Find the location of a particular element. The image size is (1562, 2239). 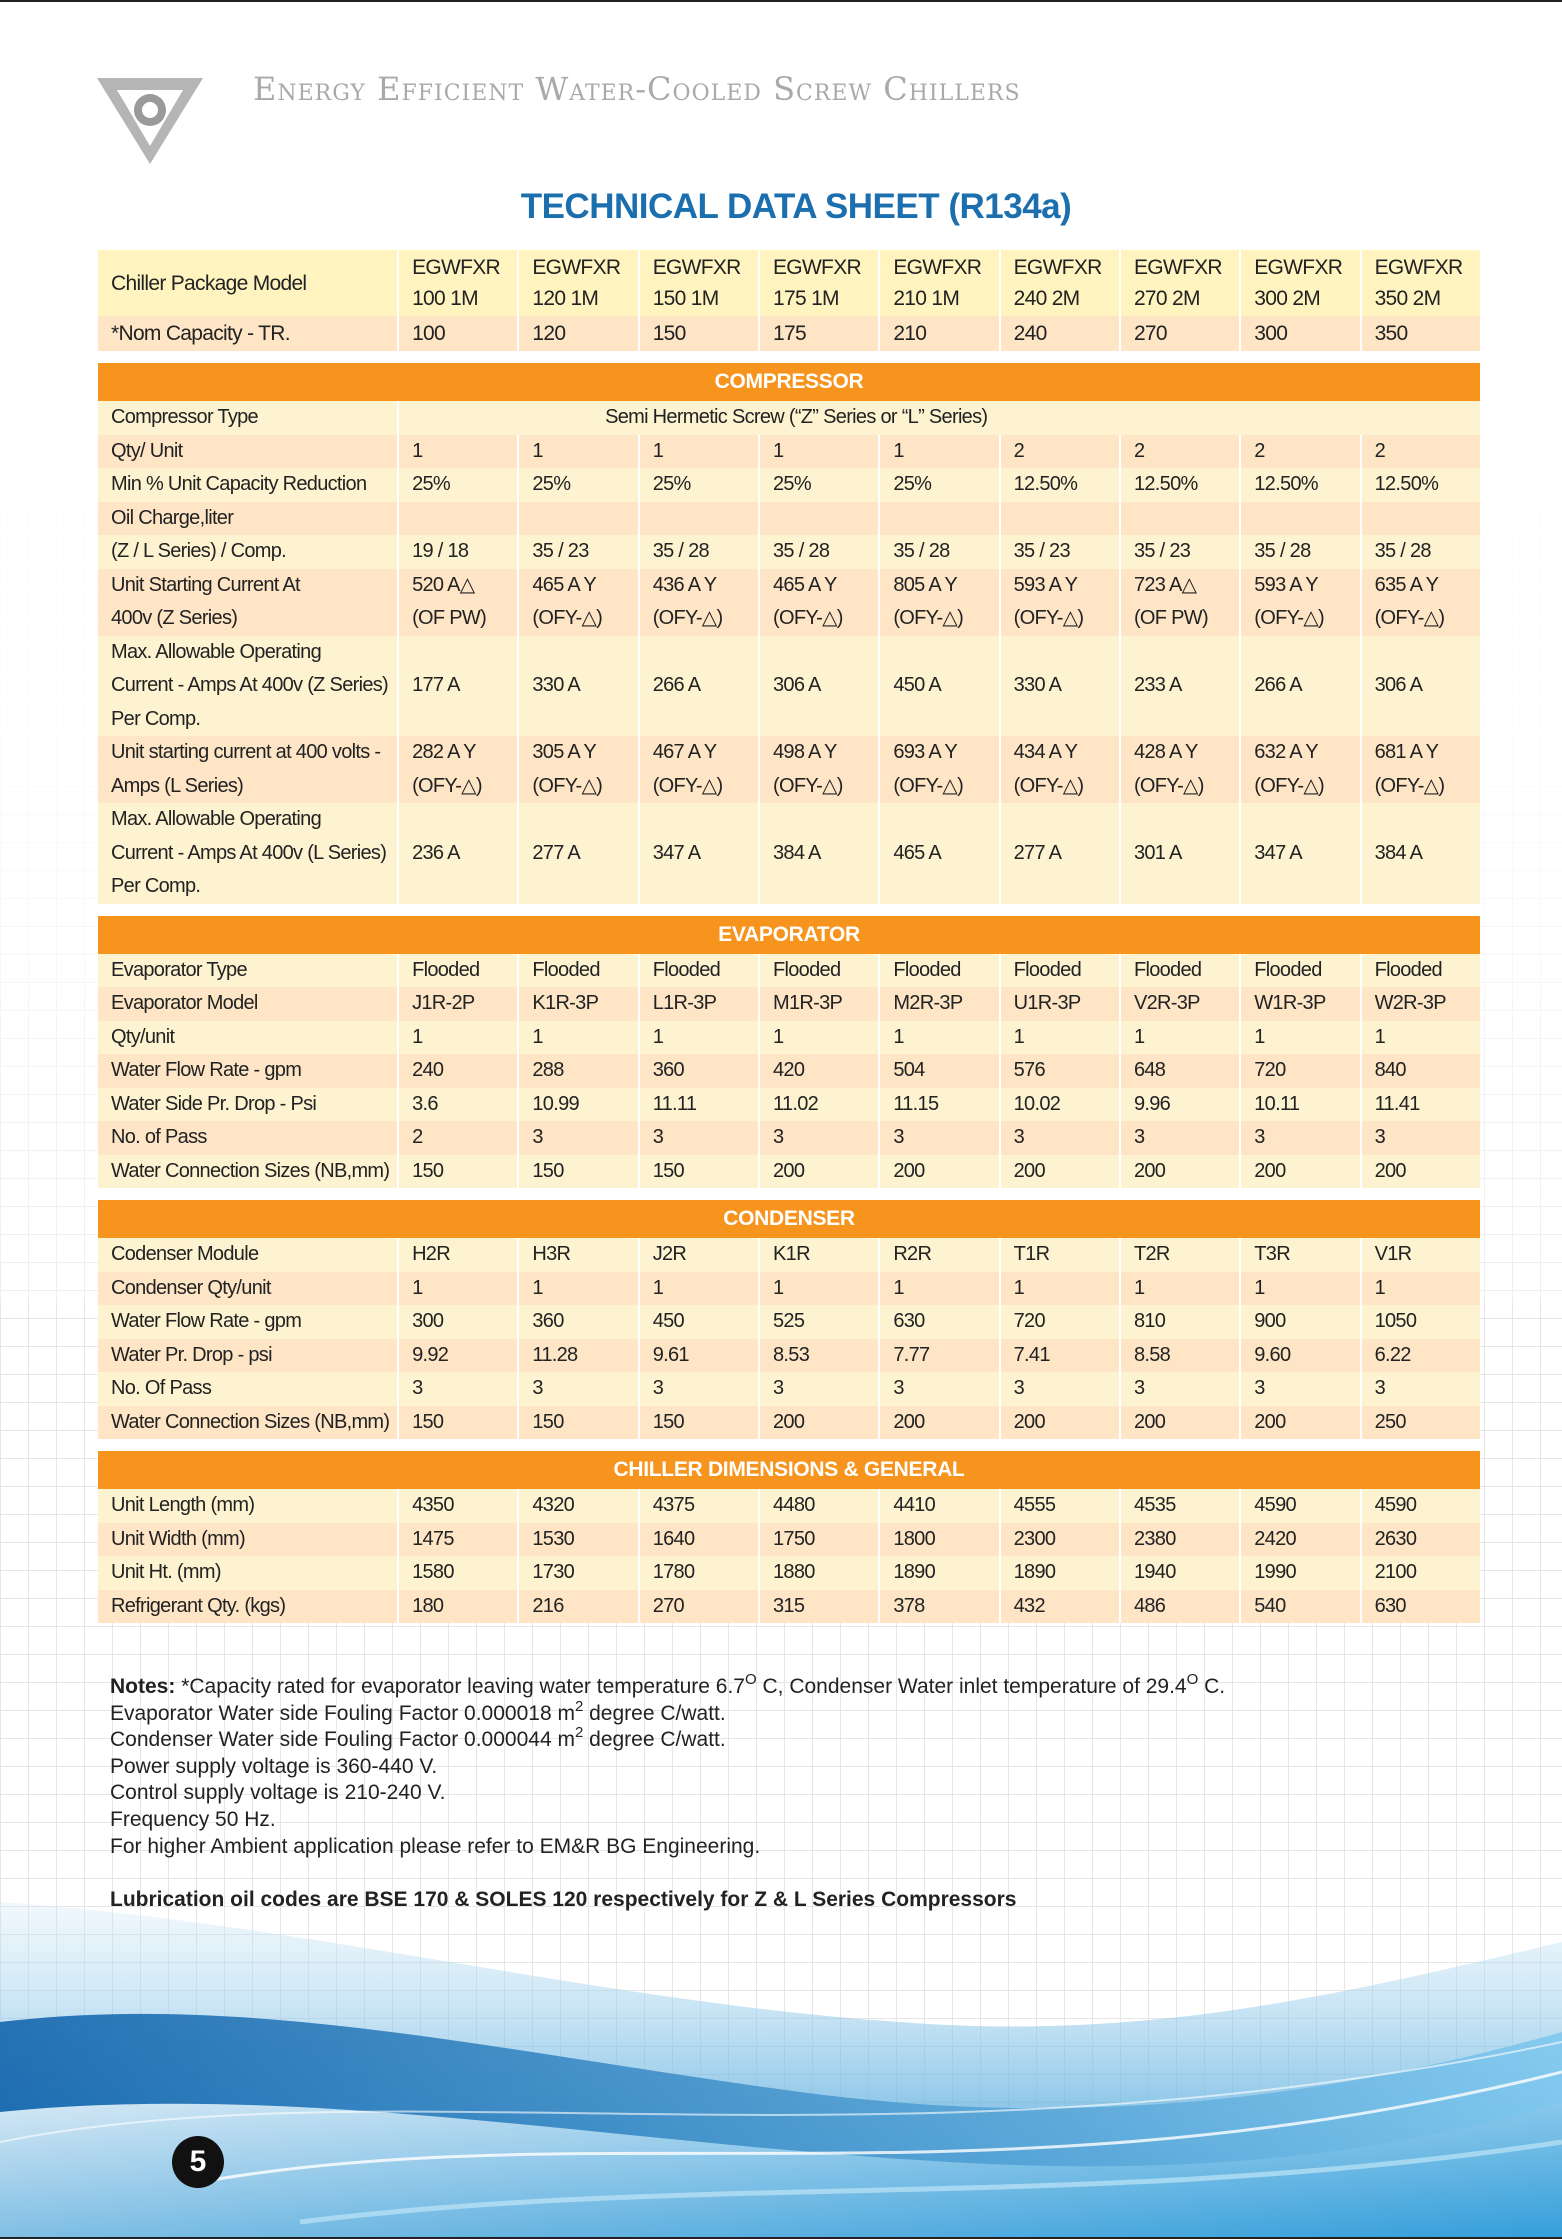

value-cell: W1R-3P is located at coordinates (1299, 1004).